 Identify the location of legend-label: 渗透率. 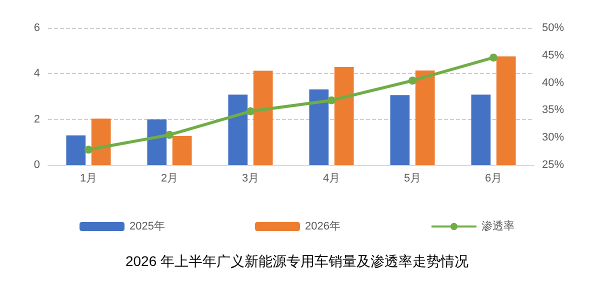
(497, 226).